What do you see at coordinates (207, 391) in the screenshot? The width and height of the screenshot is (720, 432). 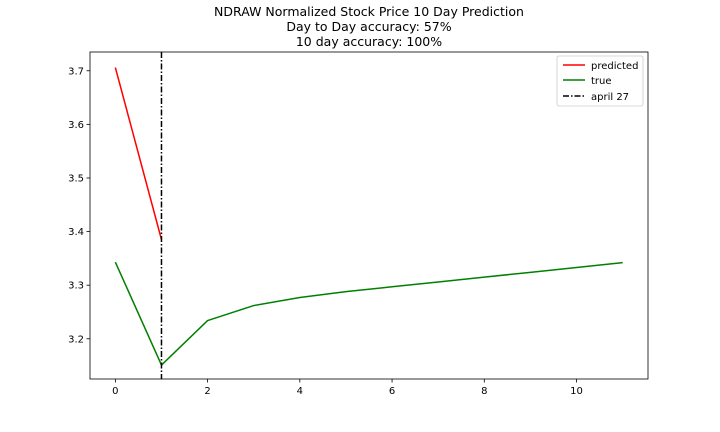 I see `x-tick-label: 2` at bounding box center [207, 391].